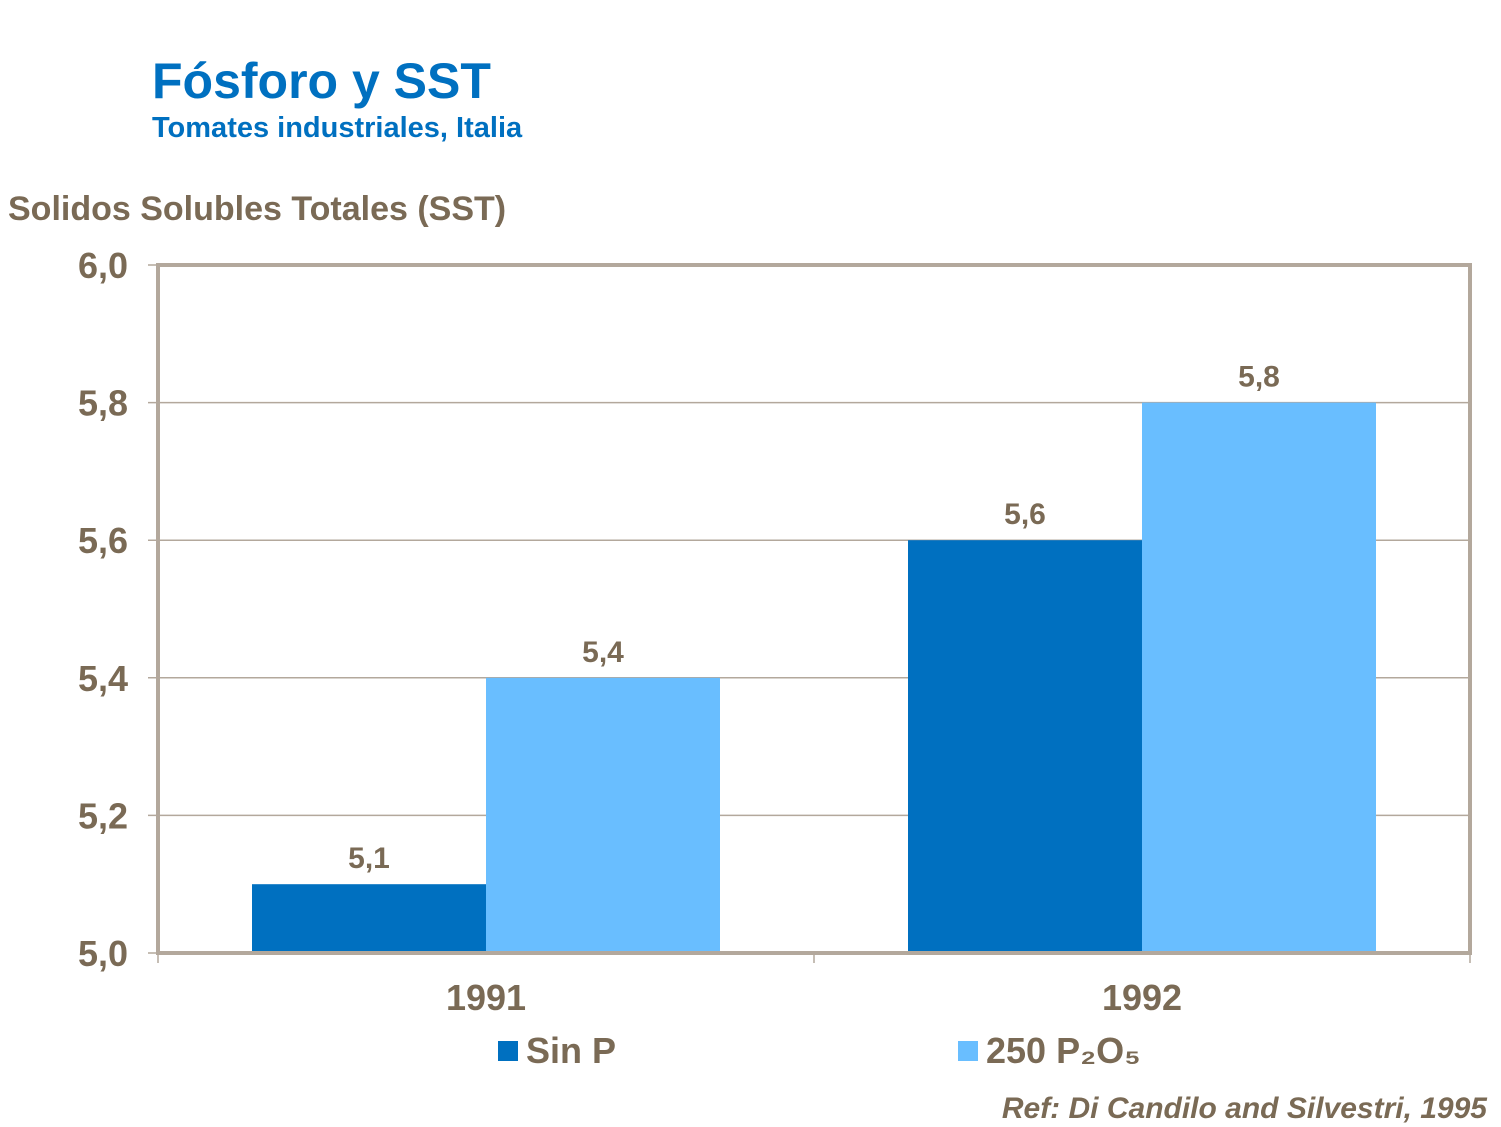 This screenshot has width=1501, height=1127. Describe the element at coordinates (1063, 1050) in the screenshot. I see `legend-label: 250 P₂O₅` at that location.